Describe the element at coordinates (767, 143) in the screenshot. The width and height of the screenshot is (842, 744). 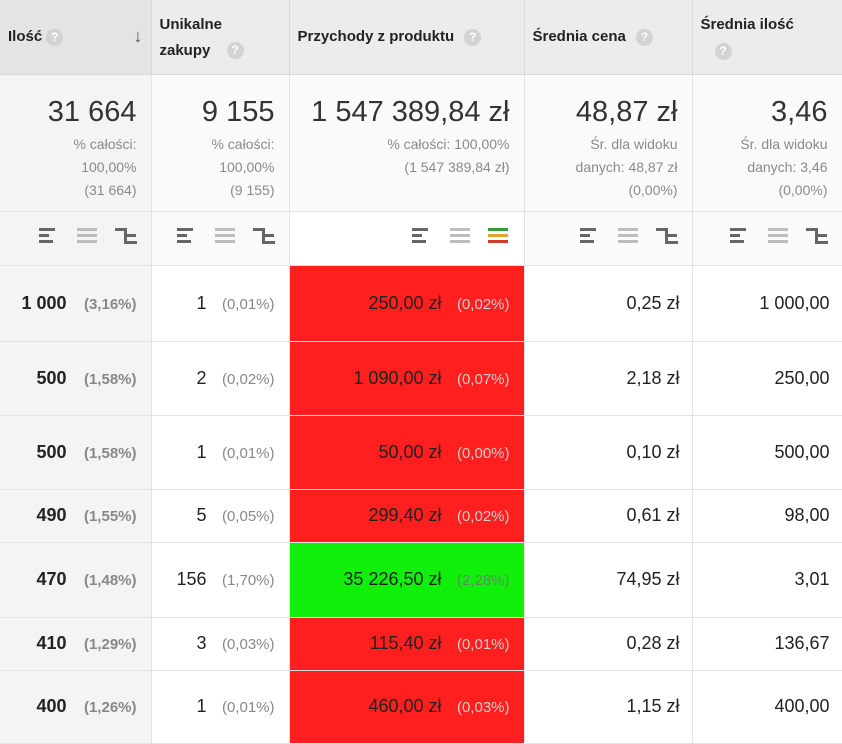
I see `total-average-quantity: 3,46 Śr. dla widoku danych: 3,46 (0,00%)` at that location.